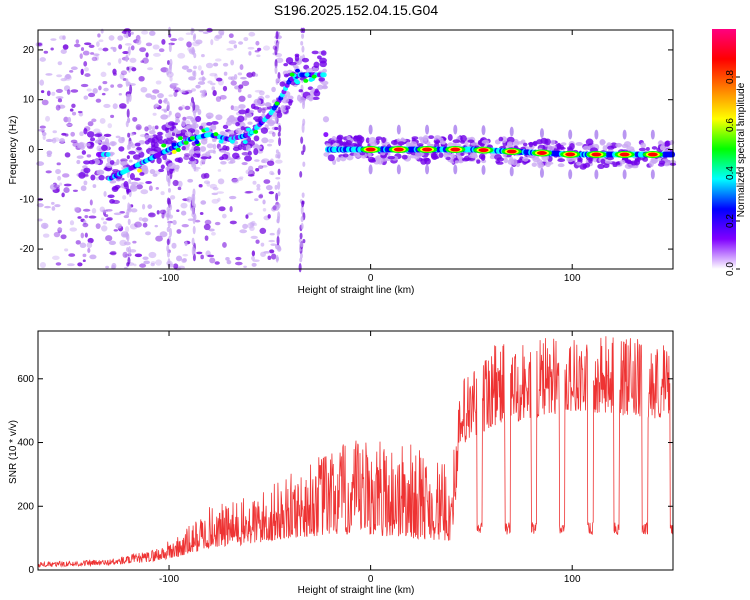 The height and width of the screenshot is (600, 750). Describe the element at coordinates (730, 173) in the screenshot. I see `colorbar-tick-label: 0.4` at that location.